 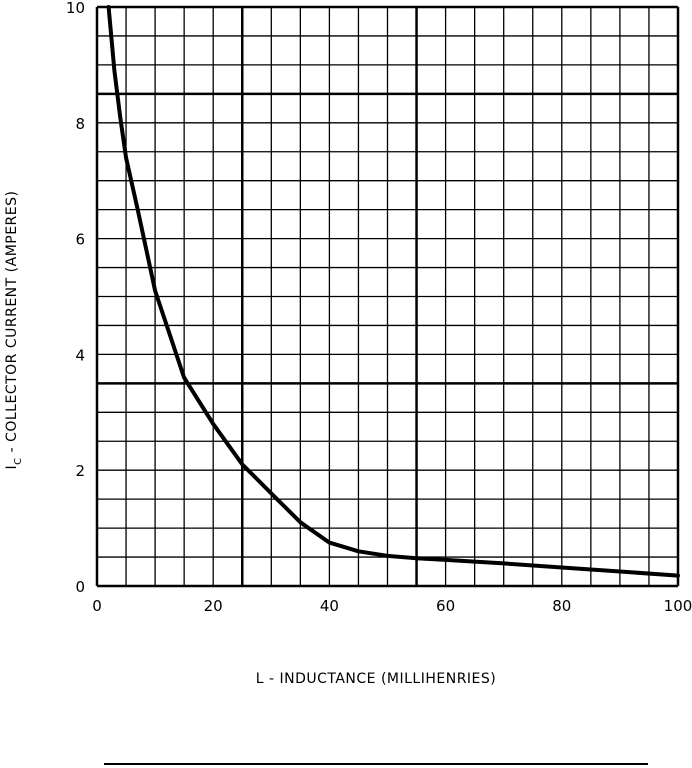 I want to click on x-tick-label: 0, so click(x=97, y=606).